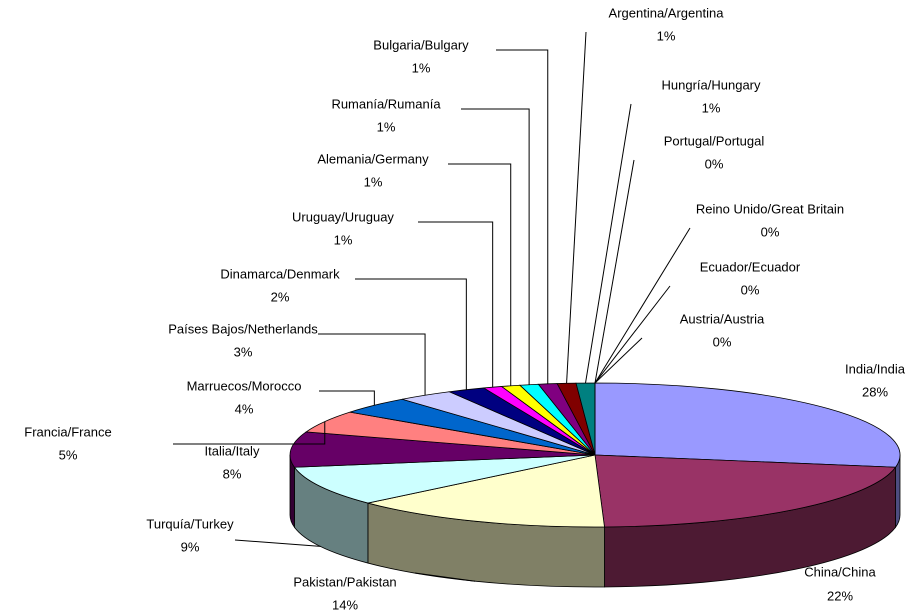 The height and width of the screenshot is (614, 920). Describe the element at coordinates (840, 595) in the screenshot. I see `slice-value-label: 22%` at that location.